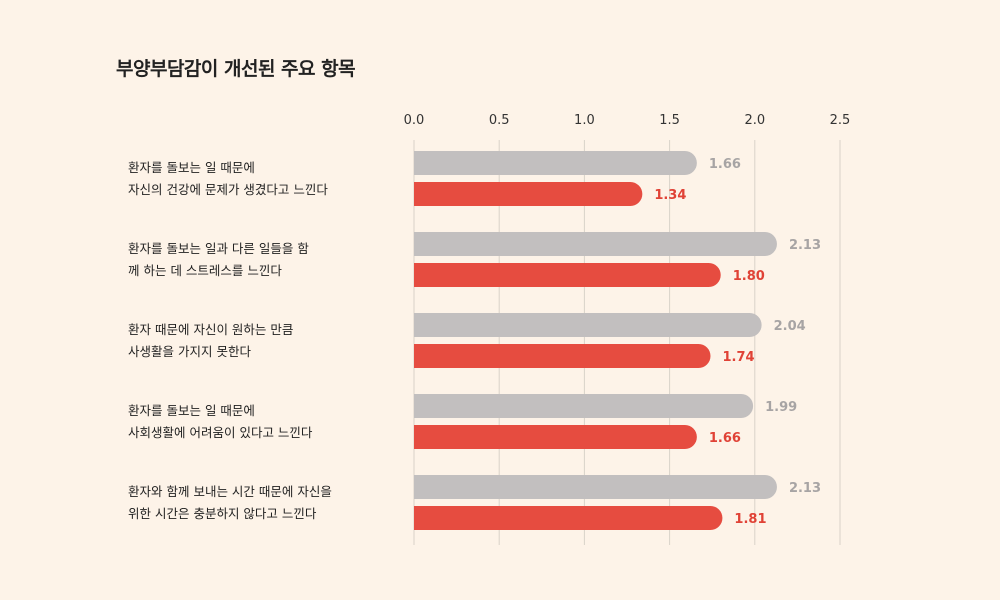 This screenshot has height=600, width=1000. Describe the element at coordinates (499, 120) in the screenshot. I see `x-tick-label: 0.5` at that location.